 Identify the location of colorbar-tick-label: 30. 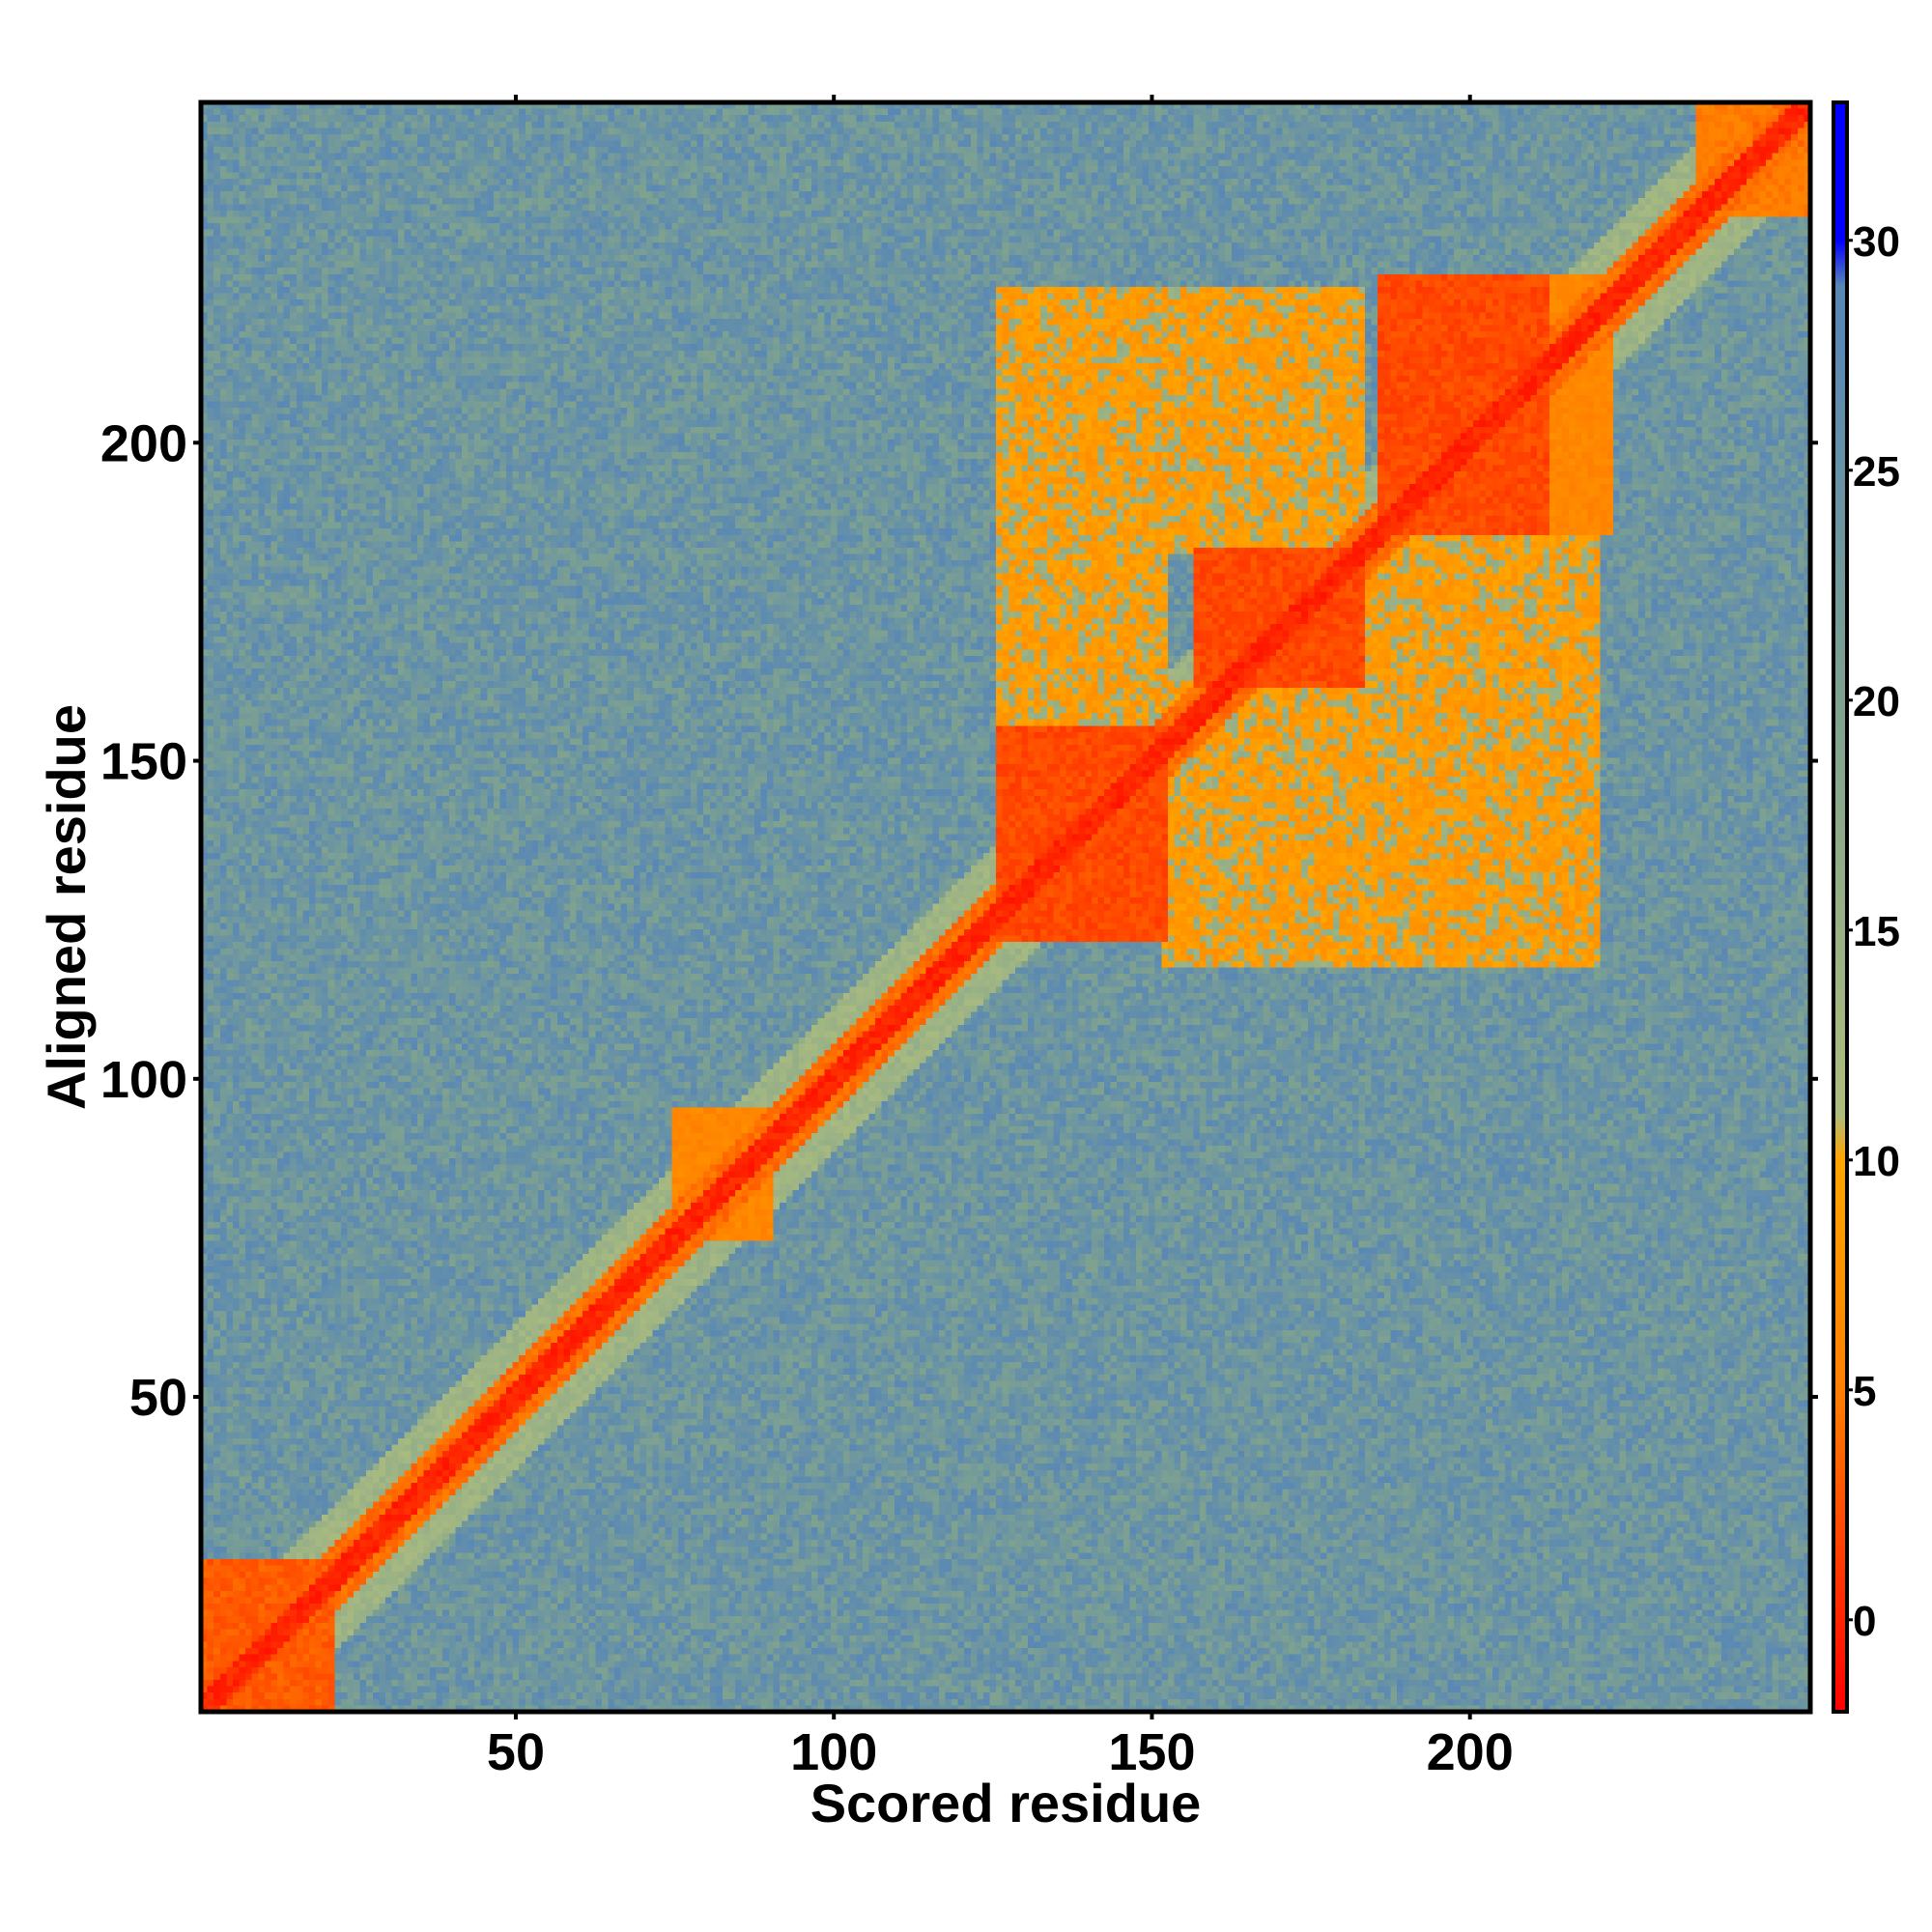
(1876, 242).